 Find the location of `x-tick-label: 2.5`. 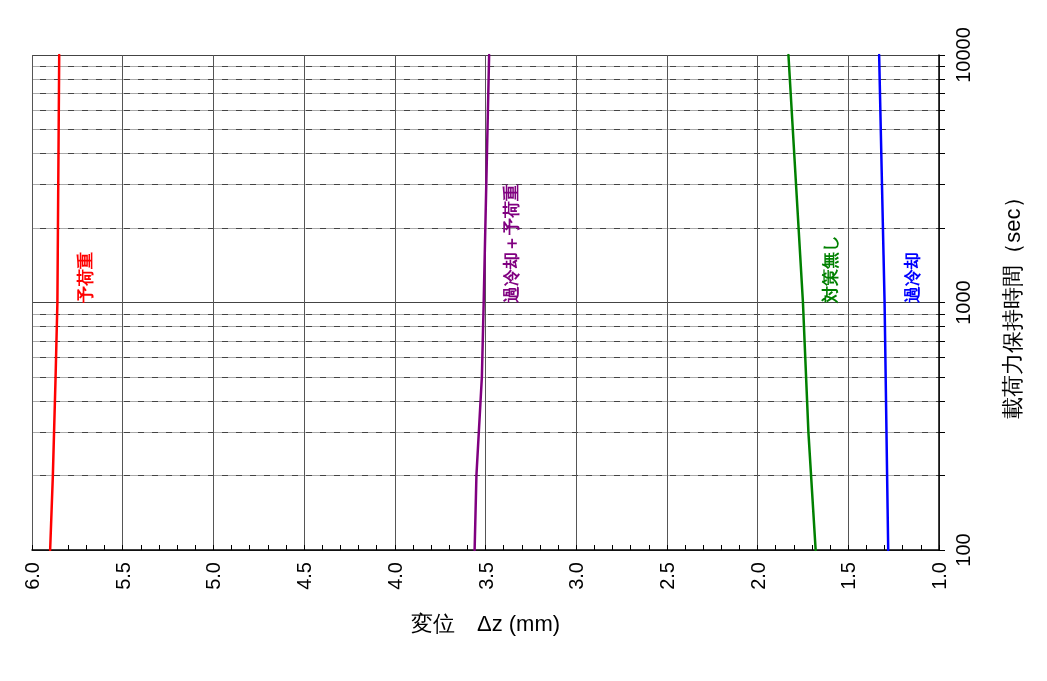

x-tick-label: 2.5 is located at coordinates (666, 576).